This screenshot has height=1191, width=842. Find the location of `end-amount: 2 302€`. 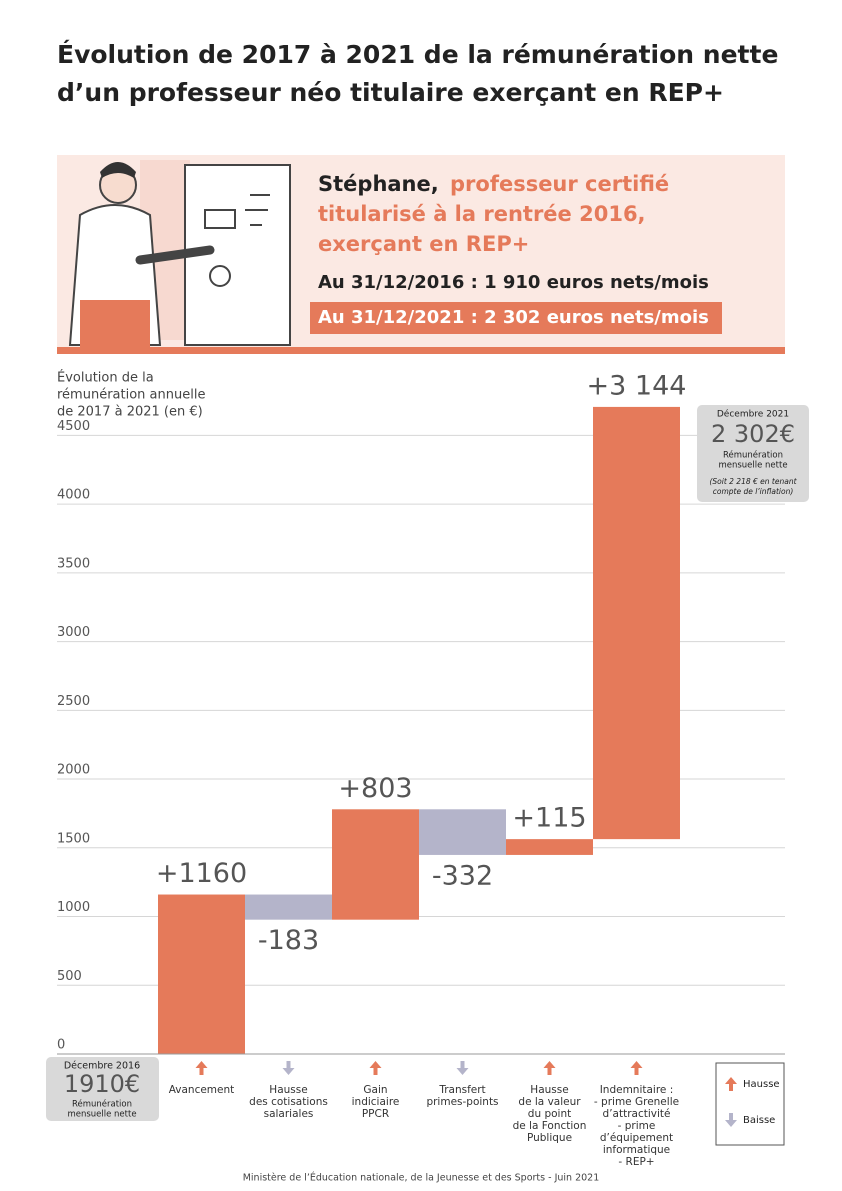

end-amount: 2 302€ is located at coordinates (753, 434).